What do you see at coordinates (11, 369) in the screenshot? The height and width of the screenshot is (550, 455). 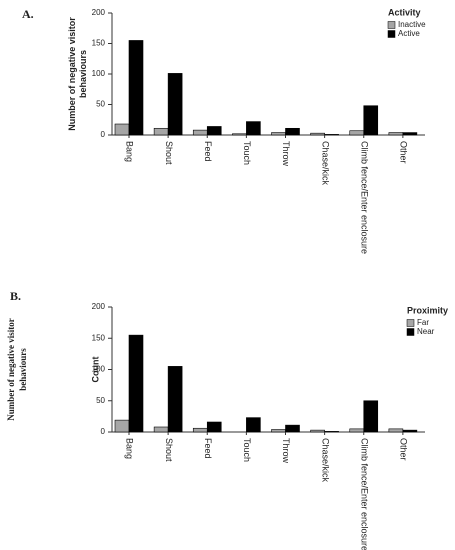 I see `side-label: Number of negative visitor` at bounding box center [11, 369].